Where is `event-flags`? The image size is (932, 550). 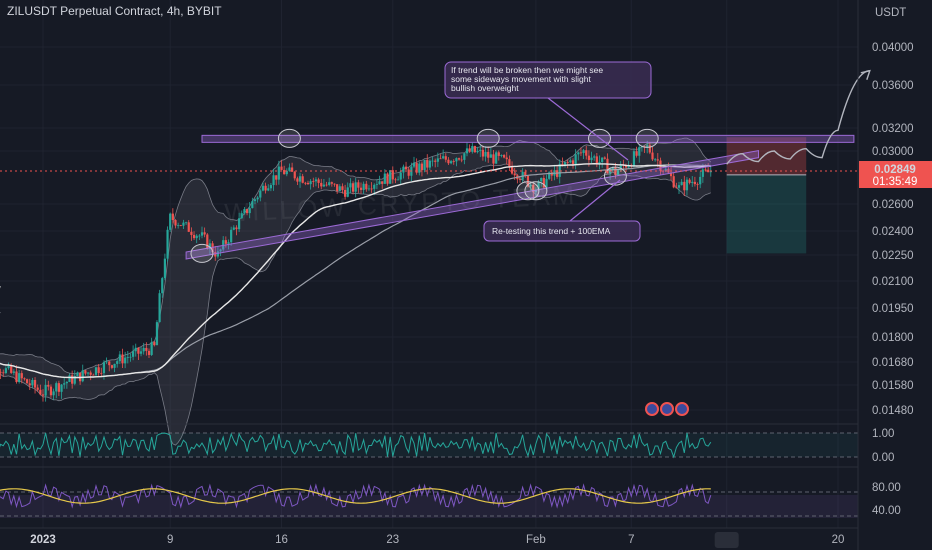
event-flags is located at coordinates (667, 409).